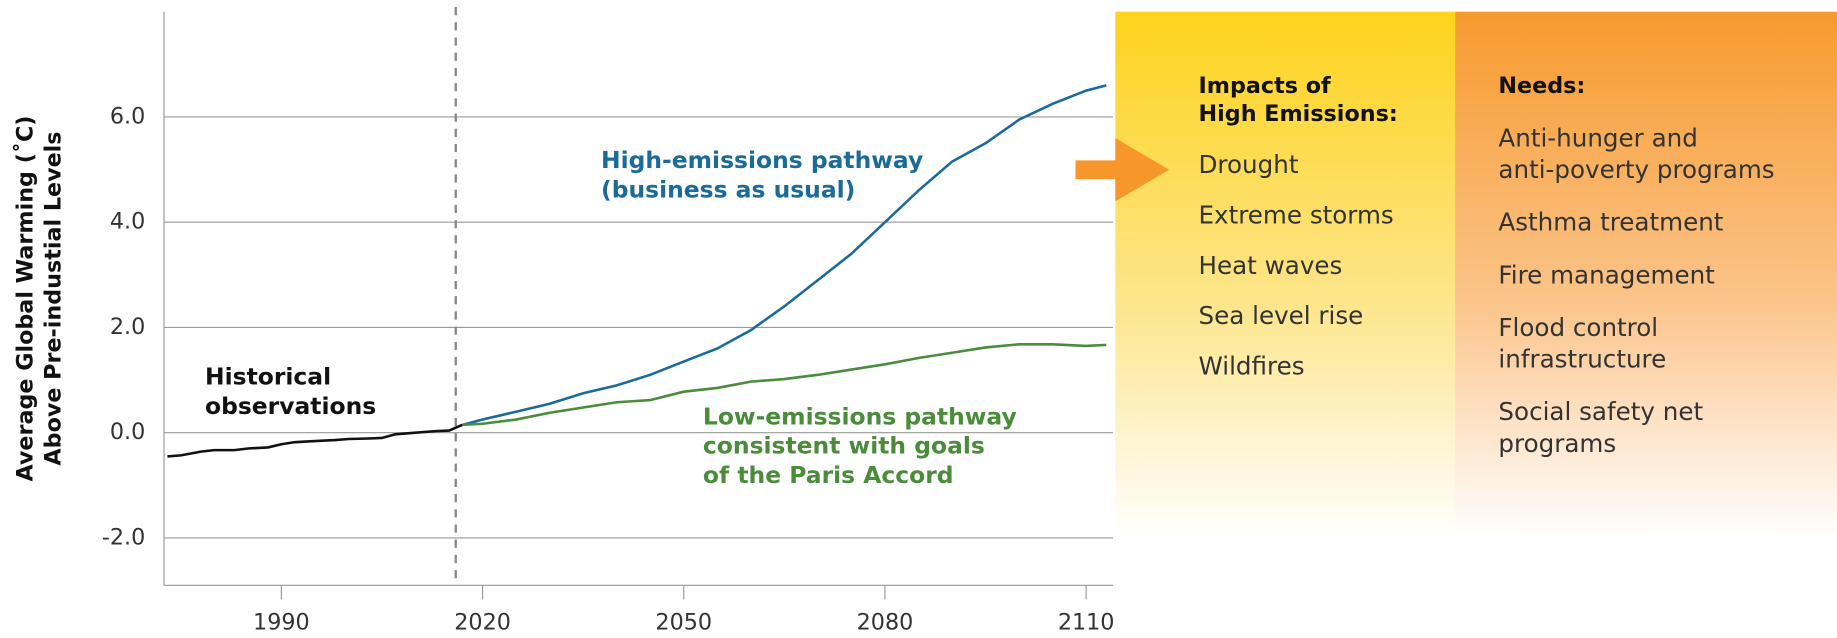 The image size is (1837, 638). What do you see at coordinates (1597, 137) in the screenshot?
I see `panel-item: Anti-hunger and` at bounding box center [1597, 137].